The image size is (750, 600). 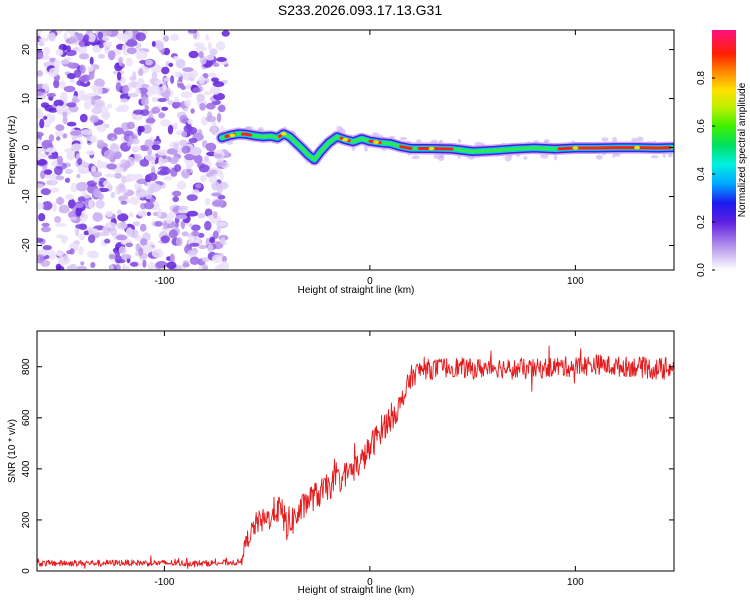 What do you see at coordinates (12, 451) in the screenshot?
I see `snr-ylabel: SNR (10 * v/v)` at bounding box center [12, 451].